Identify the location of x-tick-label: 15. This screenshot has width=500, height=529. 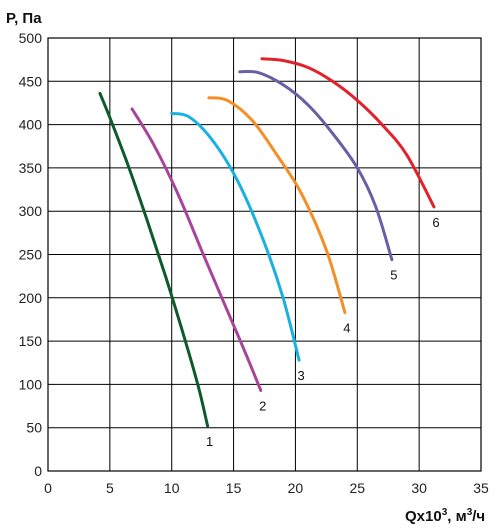
(234, 488).